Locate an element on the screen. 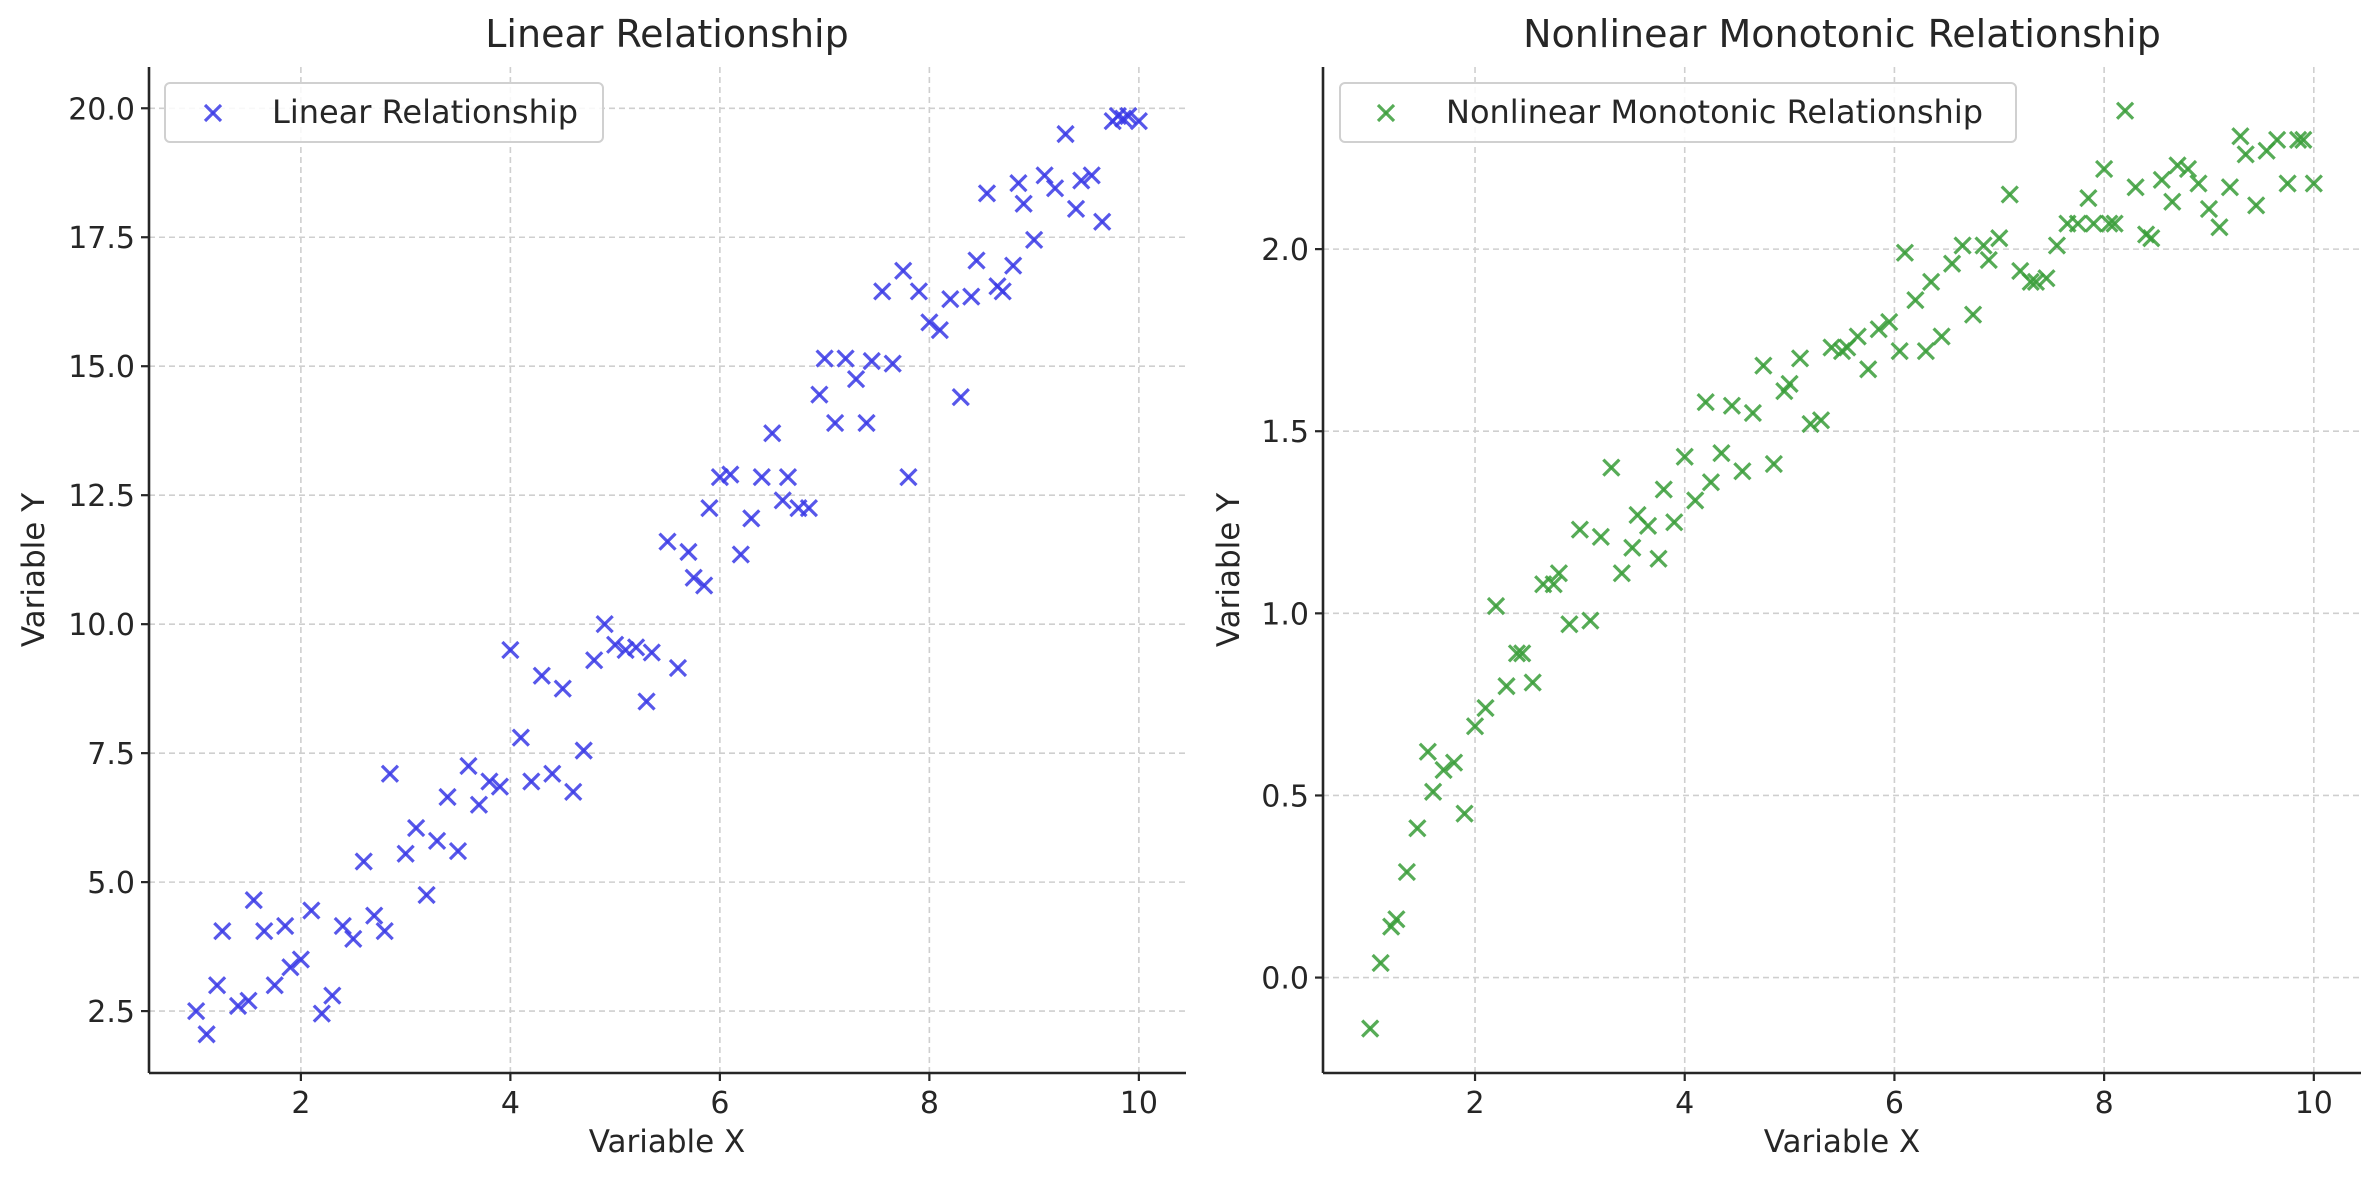  y-tick-label: 12.5 is located at coordinates (101, 496).